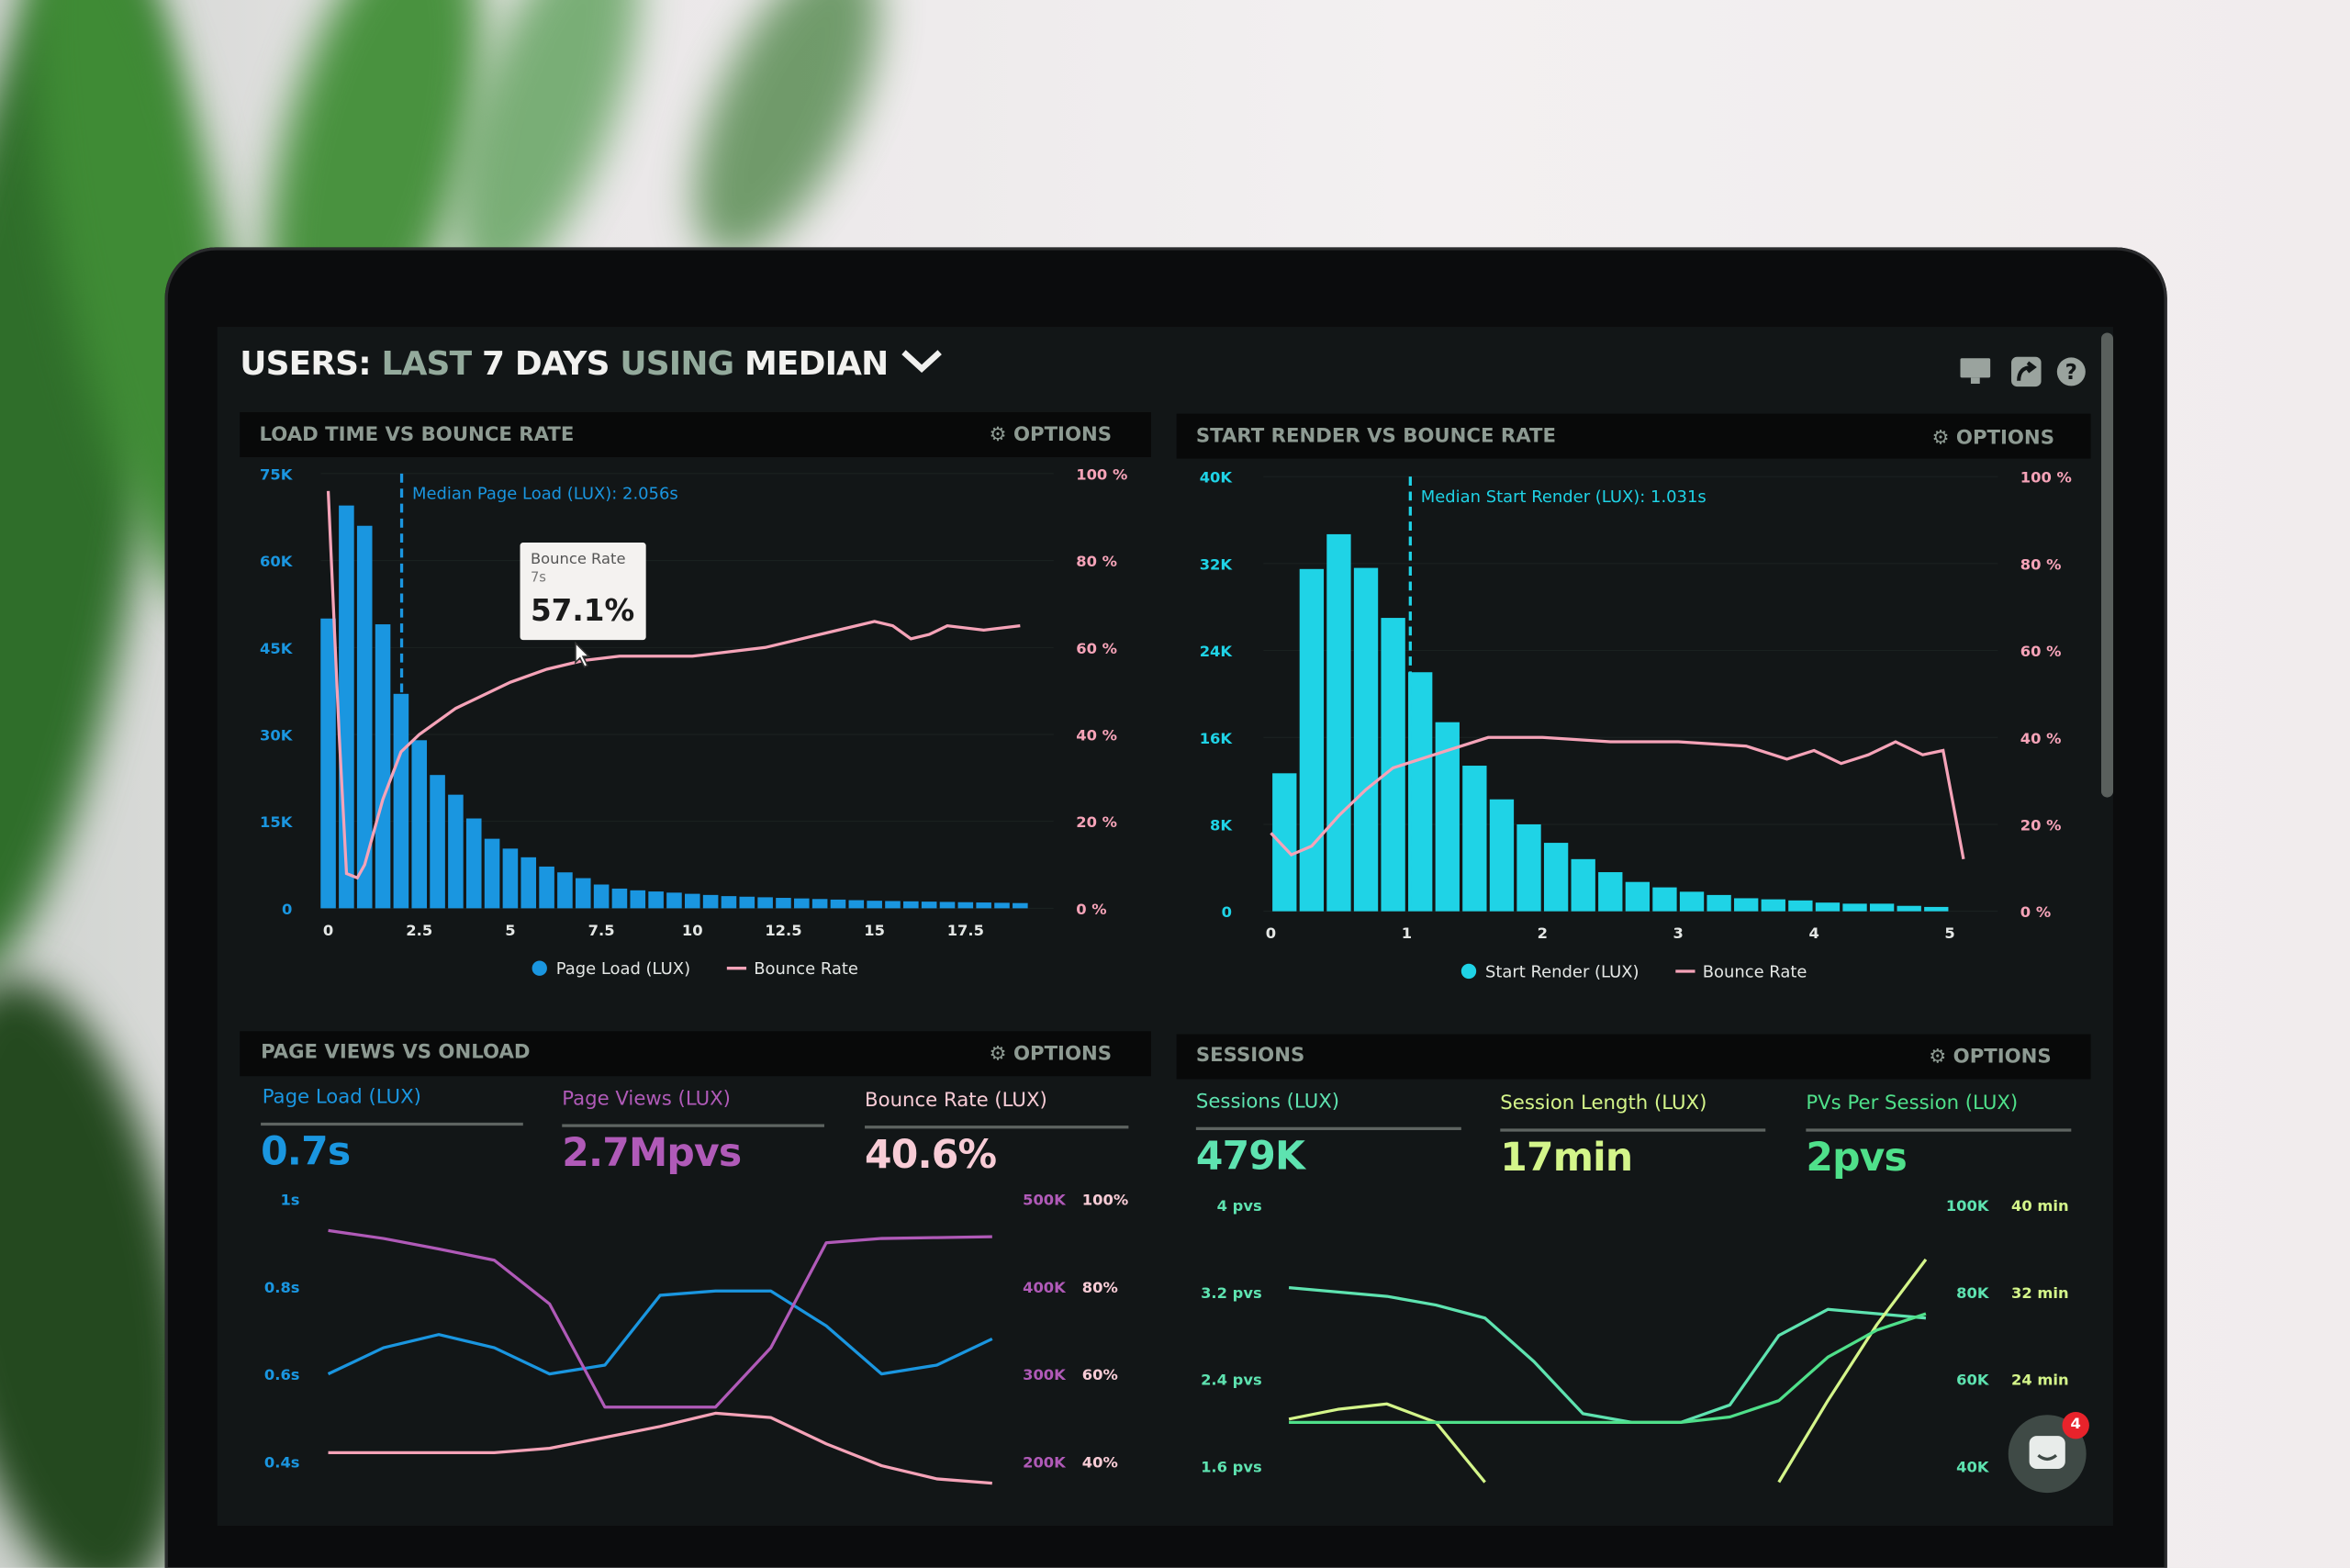  I want to click on help-icon: ?, so click(2071, 372).